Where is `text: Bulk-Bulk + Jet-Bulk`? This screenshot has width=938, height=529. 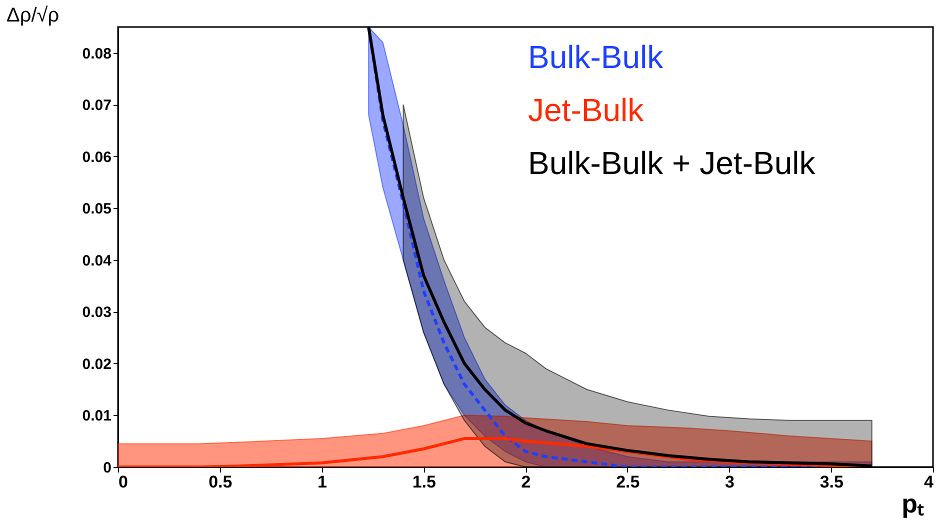
text: Bulk-Bulk + Jet-Bulk is located at coordinates (672, 163).